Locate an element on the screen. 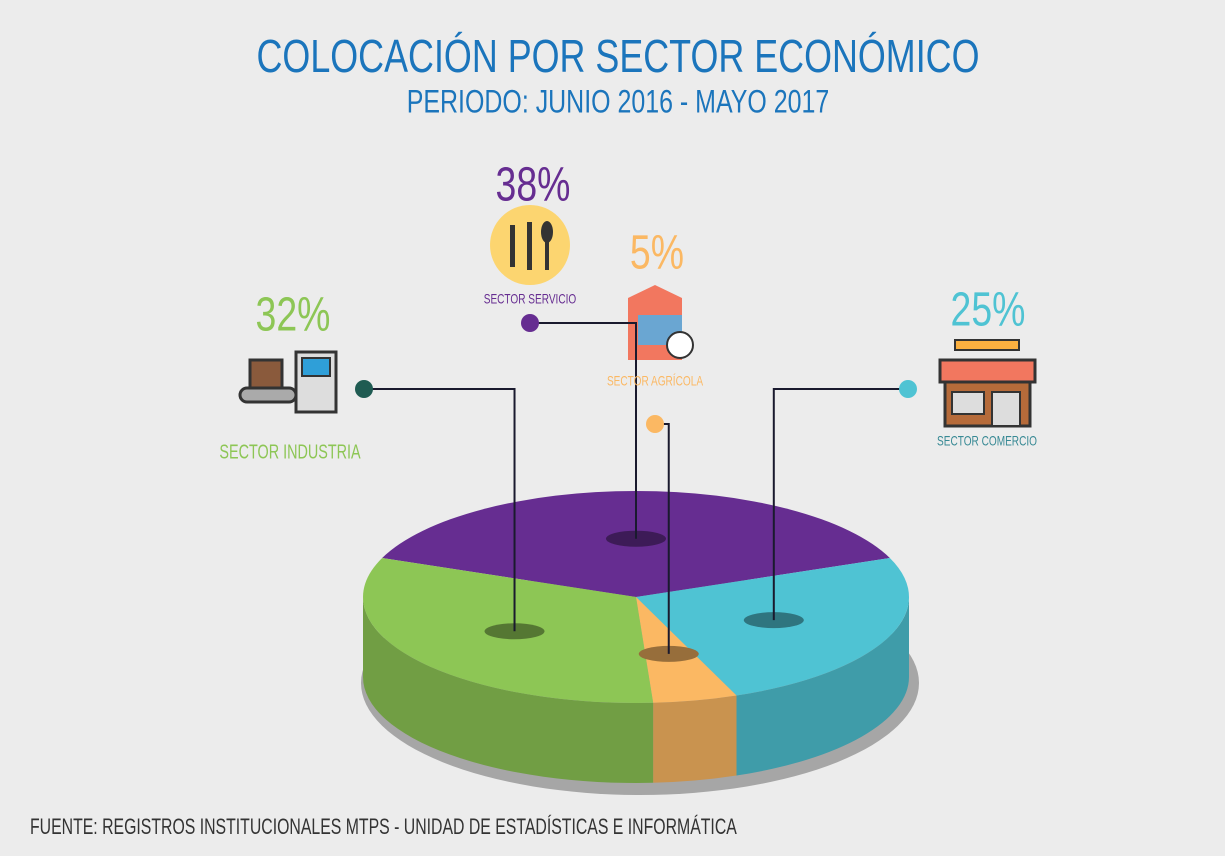 The width and height of the screenshot is (1225, 856). chart-title: COLOCACIÓN POR SECTOR ECONÓMICO is located at coordinates (618, 56).